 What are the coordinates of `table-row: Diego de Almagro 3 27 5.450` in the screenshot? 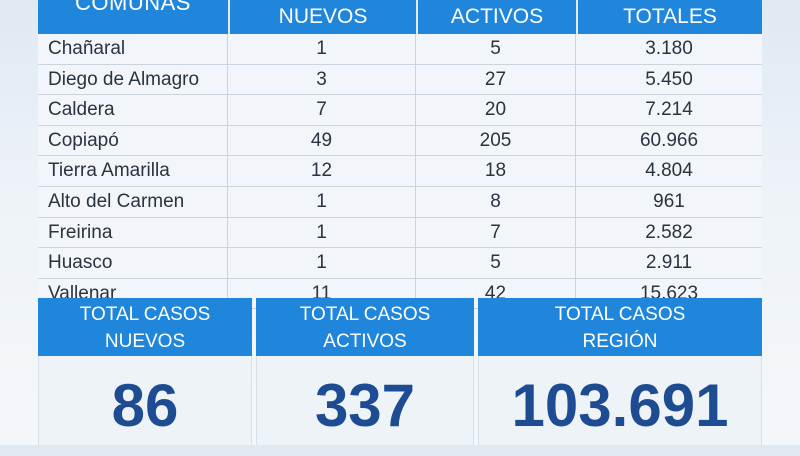 It's located at (400, 80).